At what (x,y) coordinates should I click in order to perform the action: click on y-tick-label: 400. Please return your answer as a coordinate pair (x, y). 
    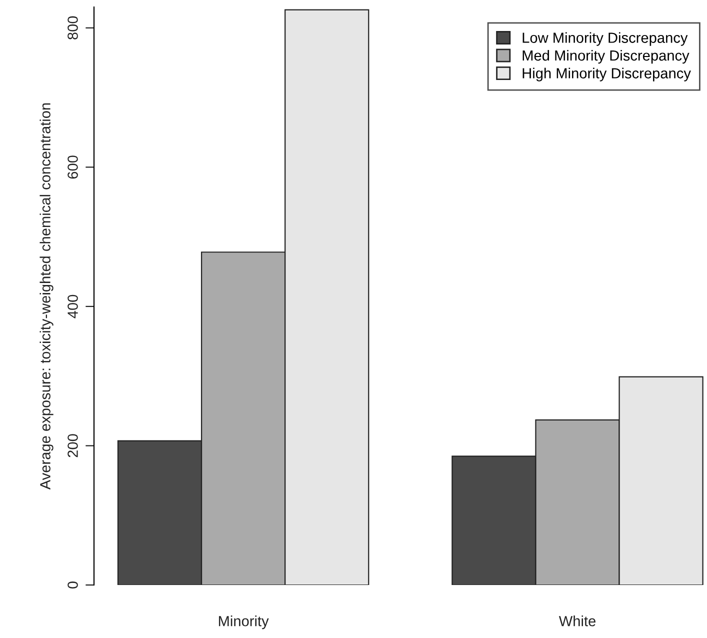
    Looking at the image, I should click on (73, 306).